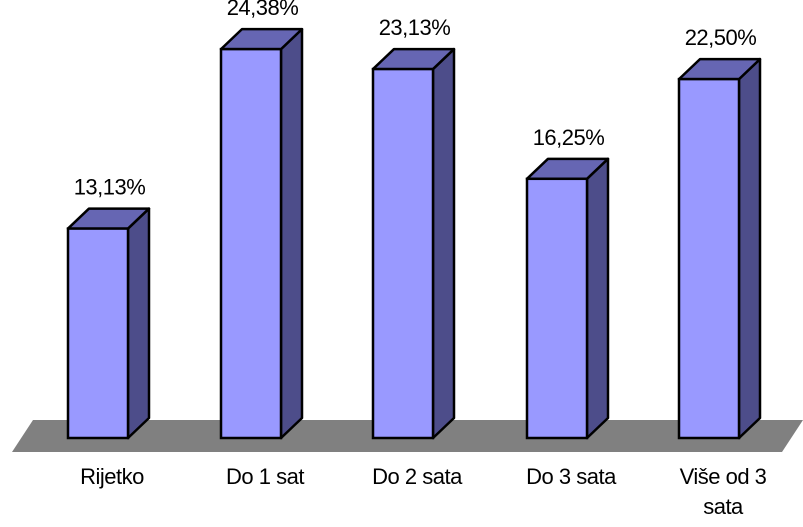  Describe the element at coordinates (571, 476) in the screenshot. I see `category-label: Do 3 sata` at that location.